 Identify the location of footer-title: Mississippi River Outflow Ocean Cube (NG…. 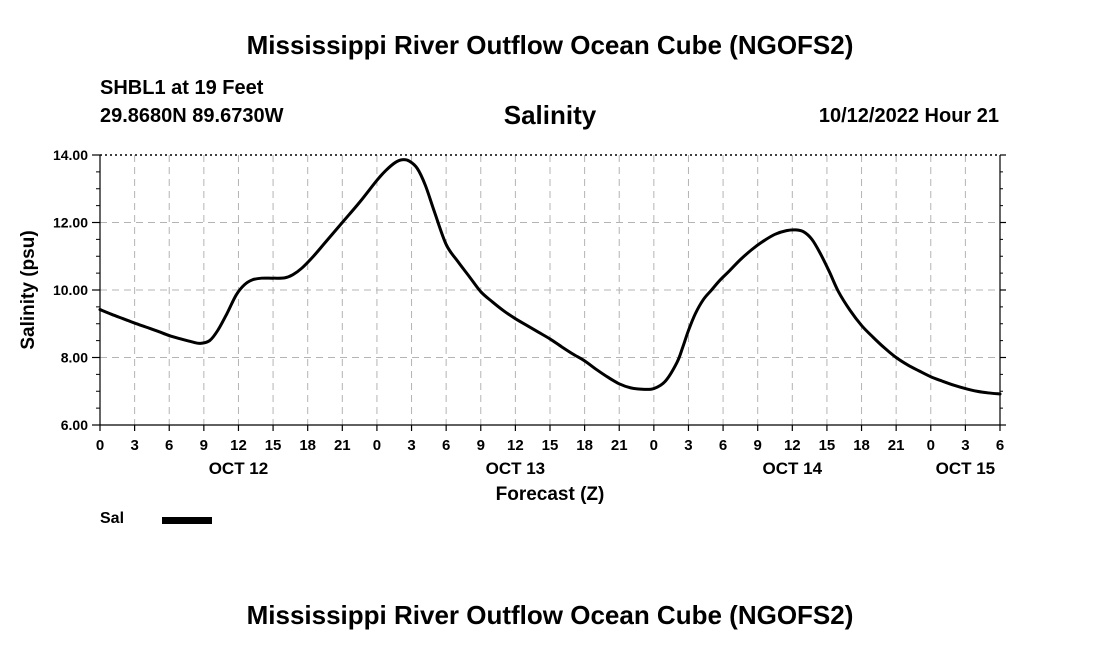
(550, 615).